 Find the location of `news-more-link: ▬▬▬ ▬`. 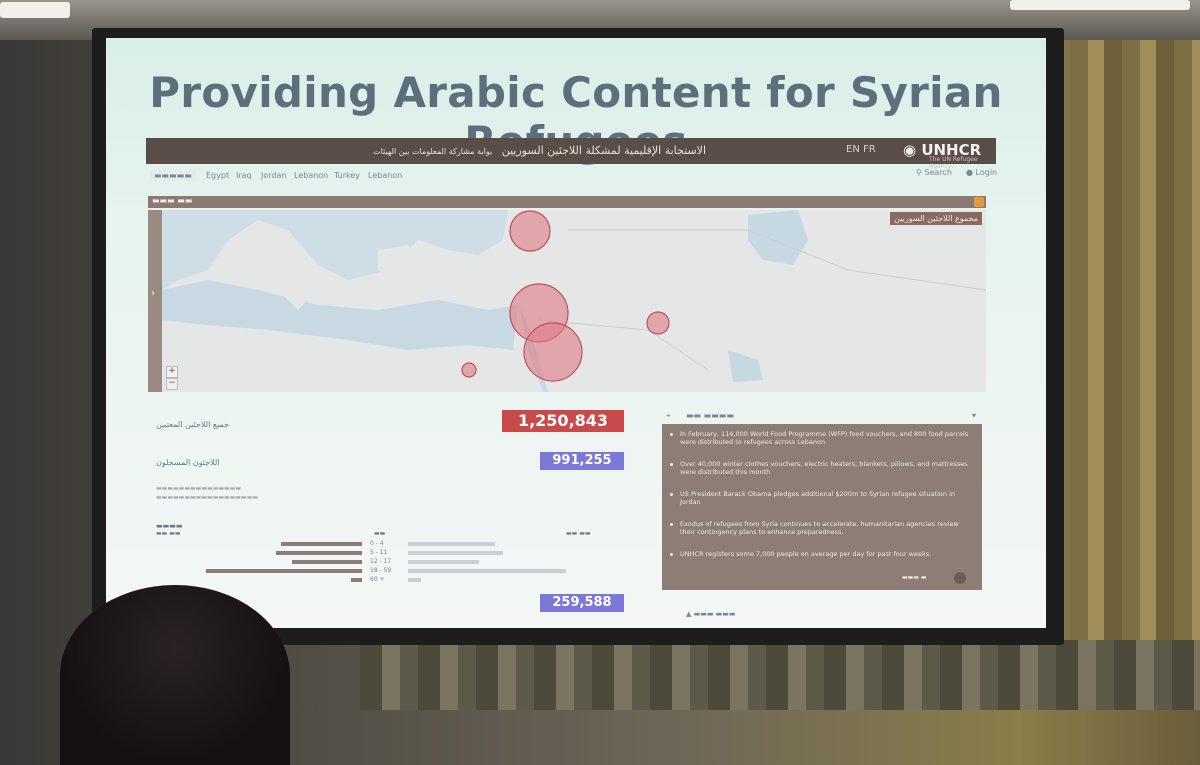

news-more-link: ▬▬▬ ▬ is located at coordinates (914, 577).